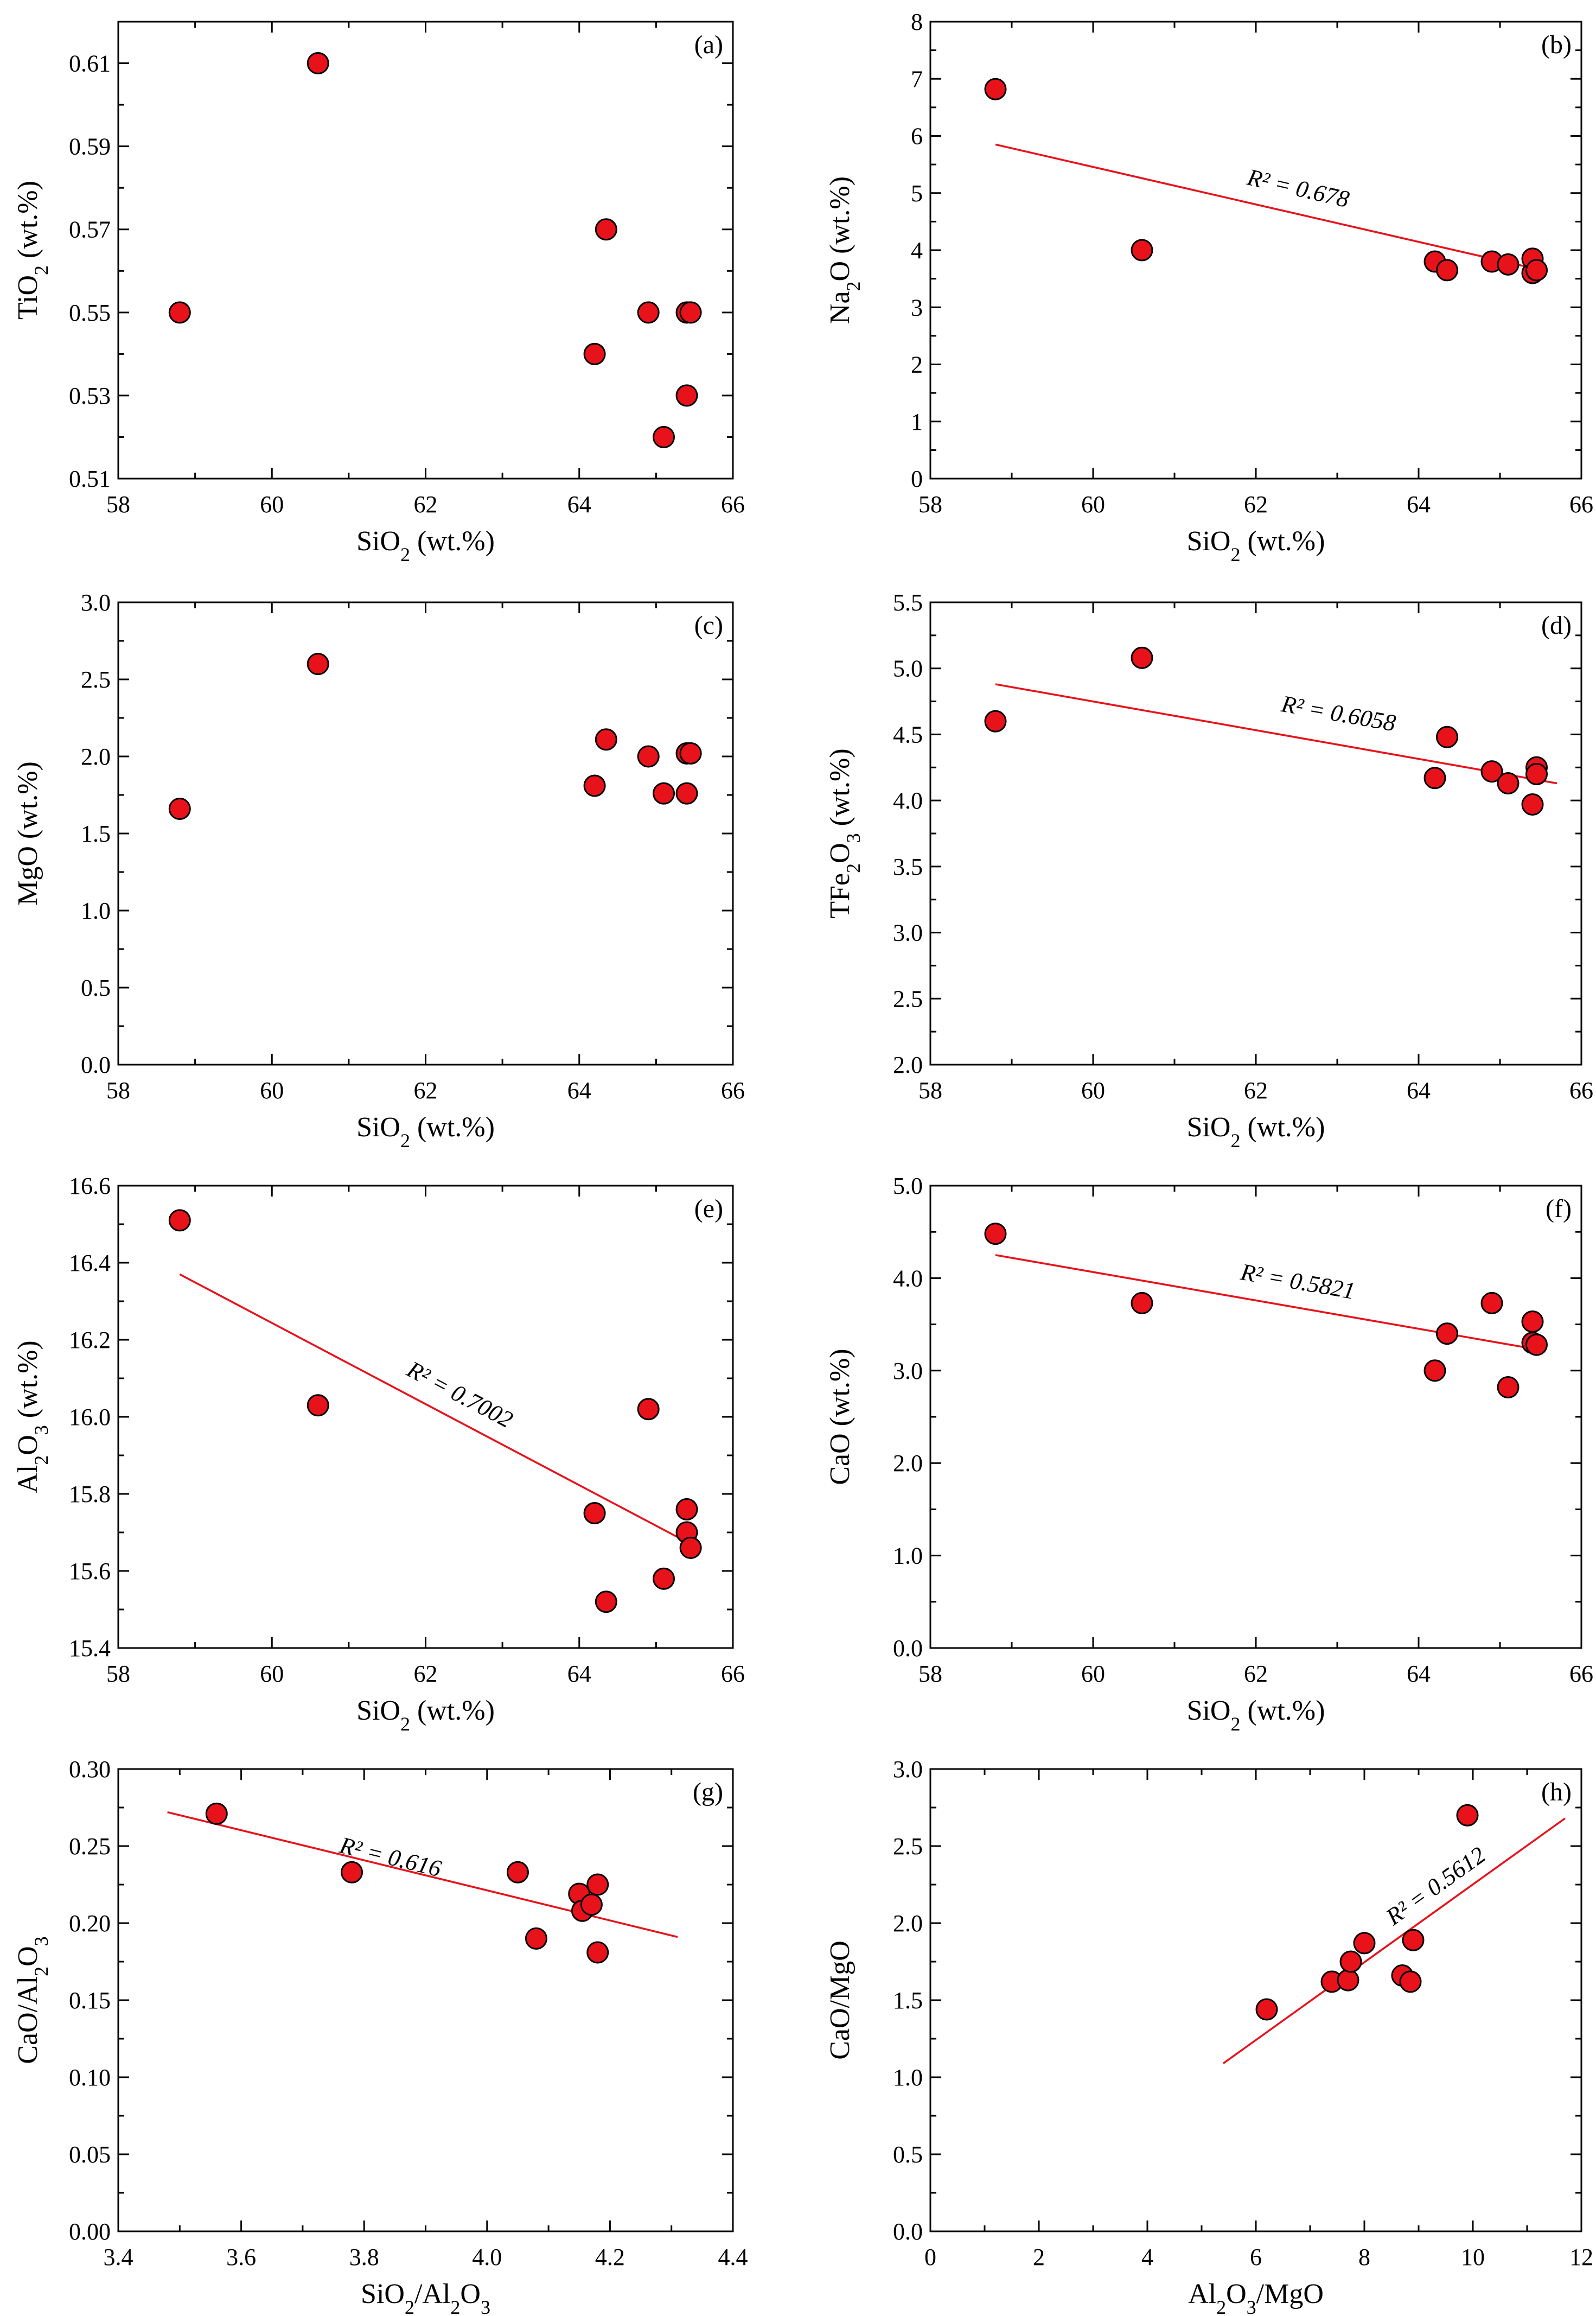  I want to click on y-tick-label: 5, so click(917, 193).